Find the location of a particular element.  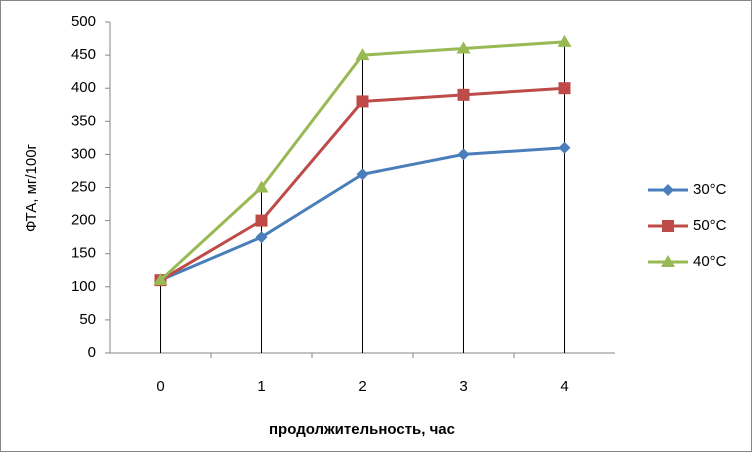

legend-label: 30°C is located at coordinates (710, 189).